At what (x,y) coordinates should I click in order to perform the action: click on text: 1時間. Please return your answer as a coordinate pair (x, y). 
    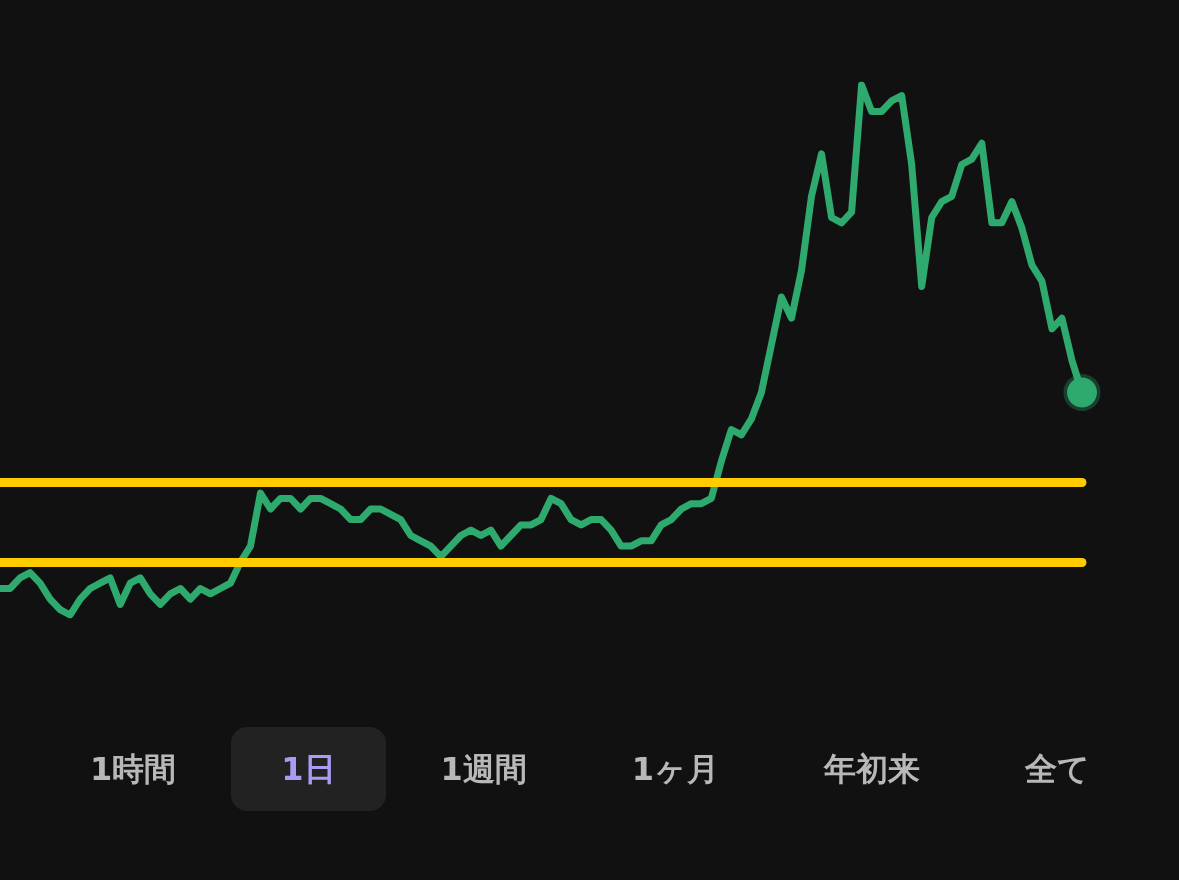
    Looking at the image, I should click on (133, 769).